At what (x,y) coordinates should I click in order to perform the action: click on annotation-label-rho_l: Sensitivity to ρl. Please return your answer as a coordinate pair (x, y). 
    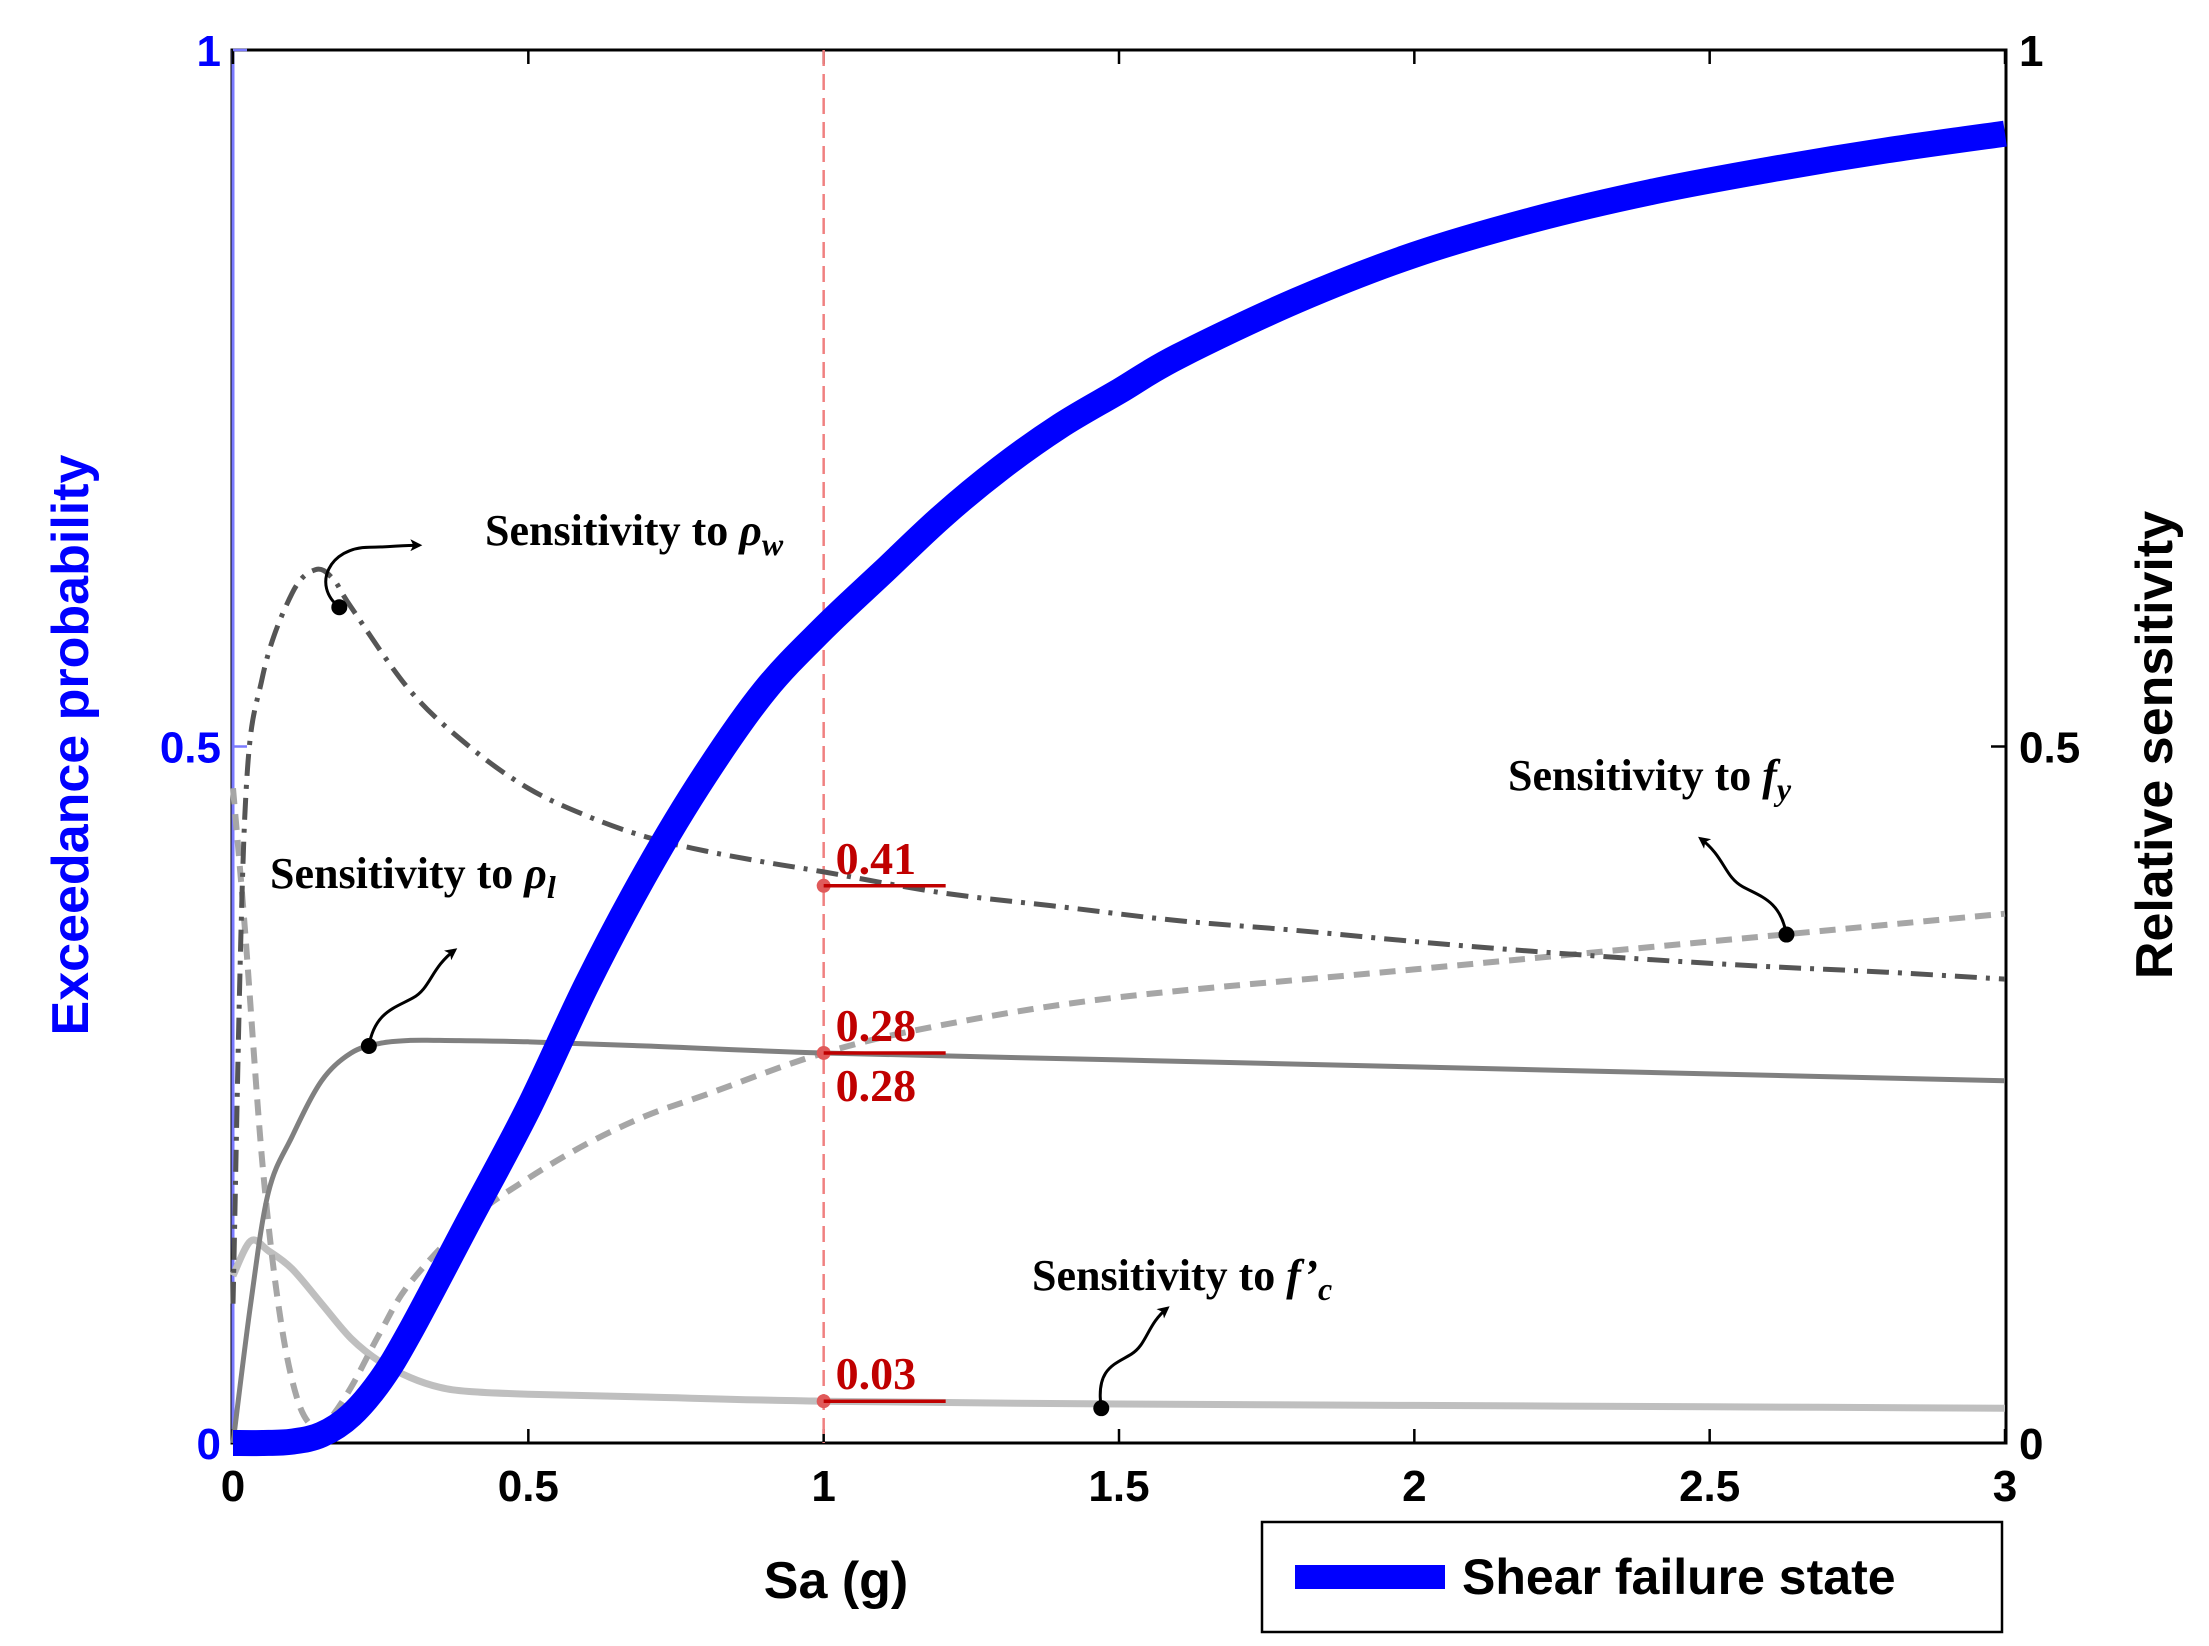
    Looking at the image, I should click on (413, 877).